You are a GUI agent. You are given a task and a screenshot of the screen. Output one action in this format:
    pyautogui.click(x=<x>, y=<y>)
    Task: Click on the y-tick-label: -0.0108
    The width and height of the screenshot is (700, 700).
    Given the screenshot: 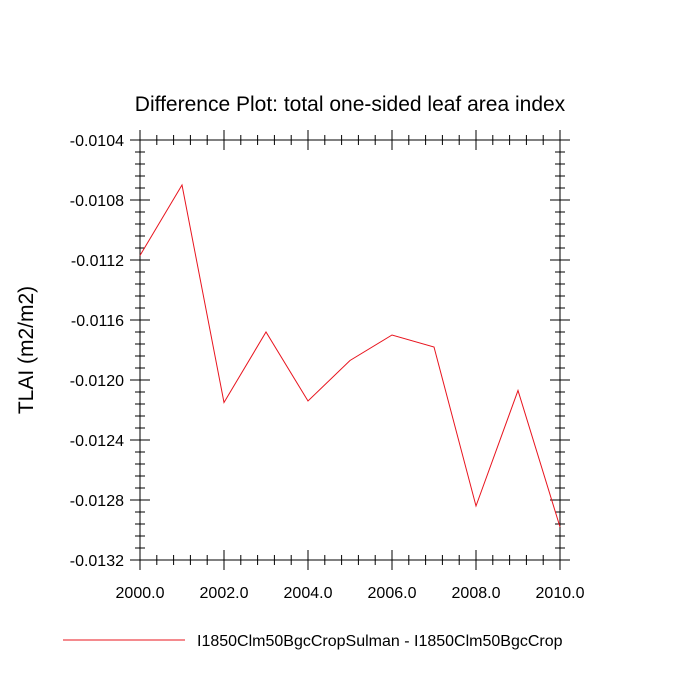 What is the action you would take?
    pyautogui.click(x=97, y=201)
    